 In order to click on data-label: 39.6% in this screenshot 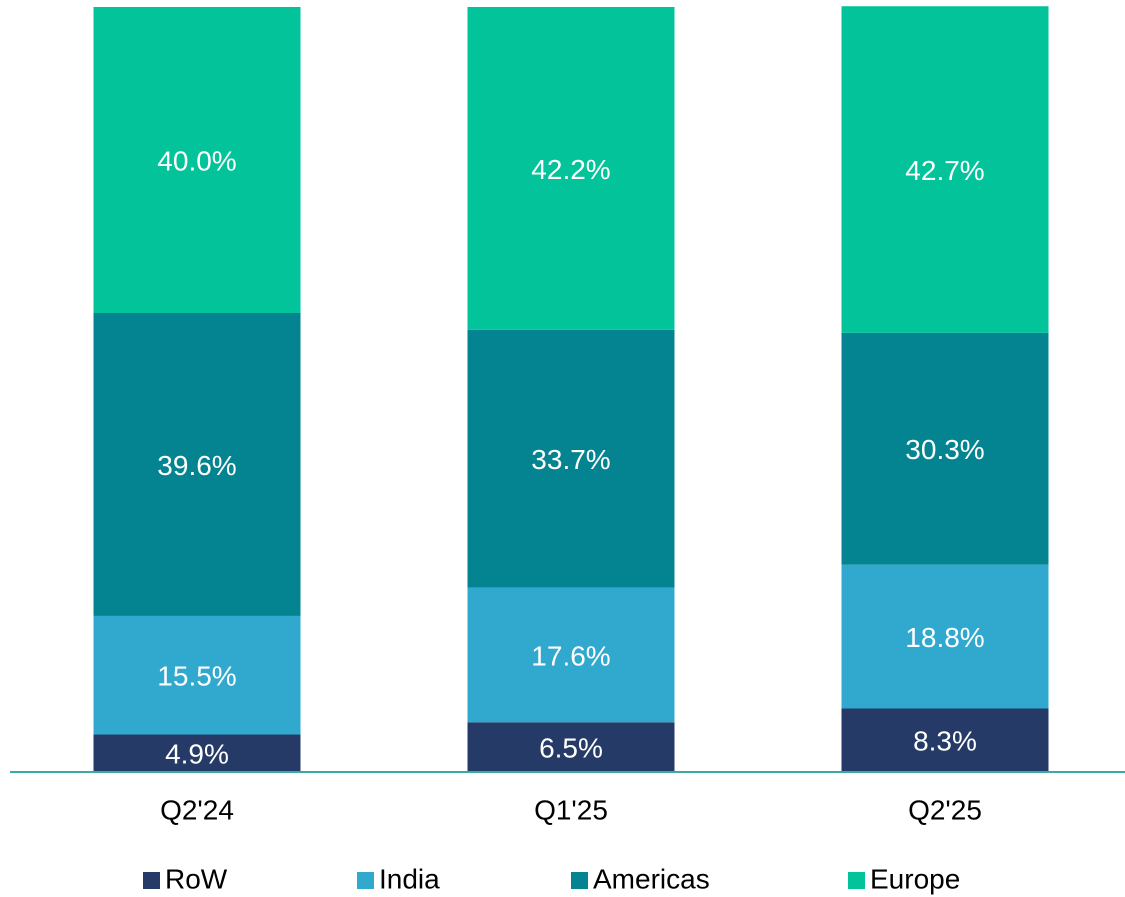, I will do `click(196, 465)`.